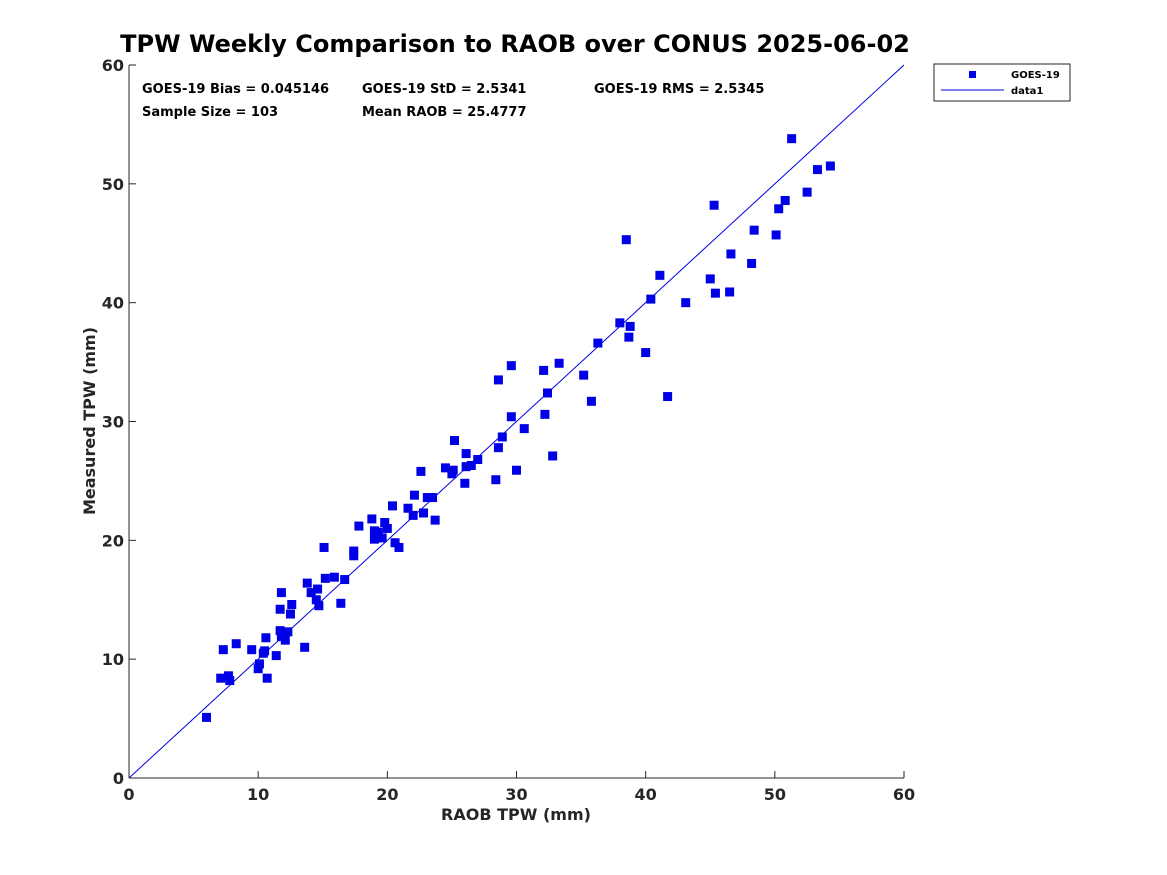  I want to click on legend-box, so click(1002, 82).